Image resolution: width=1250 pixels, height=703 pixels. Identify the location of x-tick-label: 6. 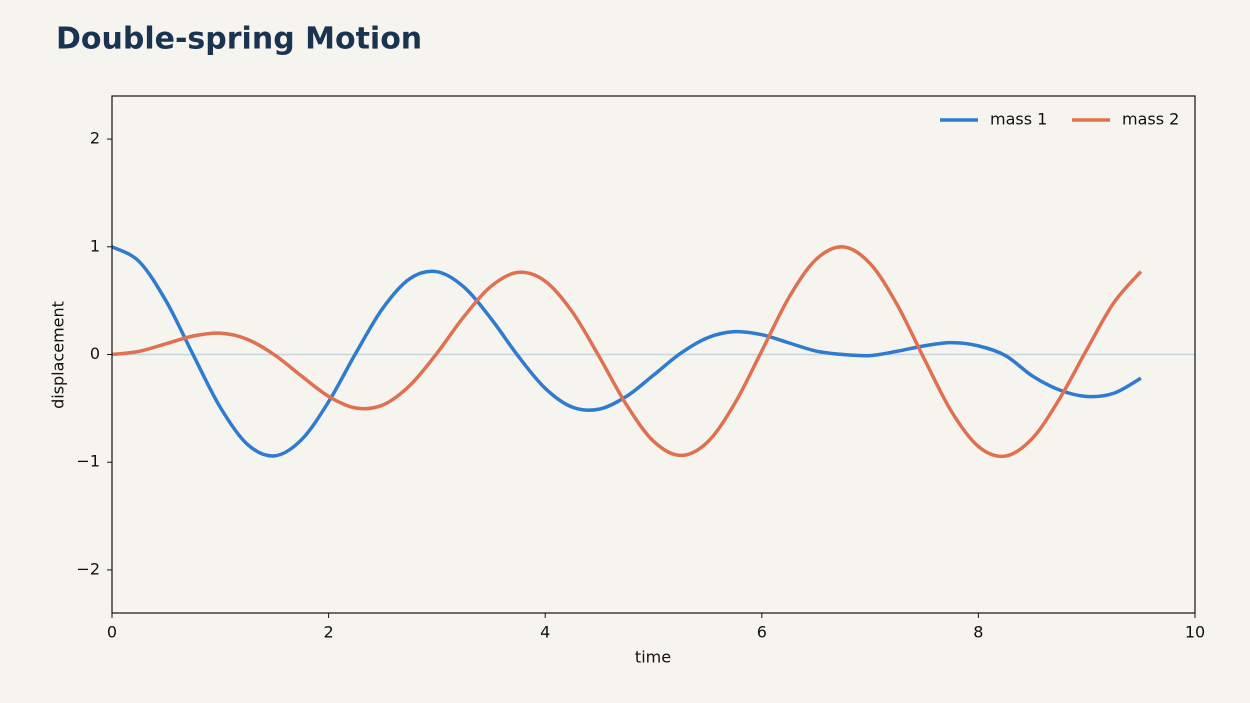
(762, 632).